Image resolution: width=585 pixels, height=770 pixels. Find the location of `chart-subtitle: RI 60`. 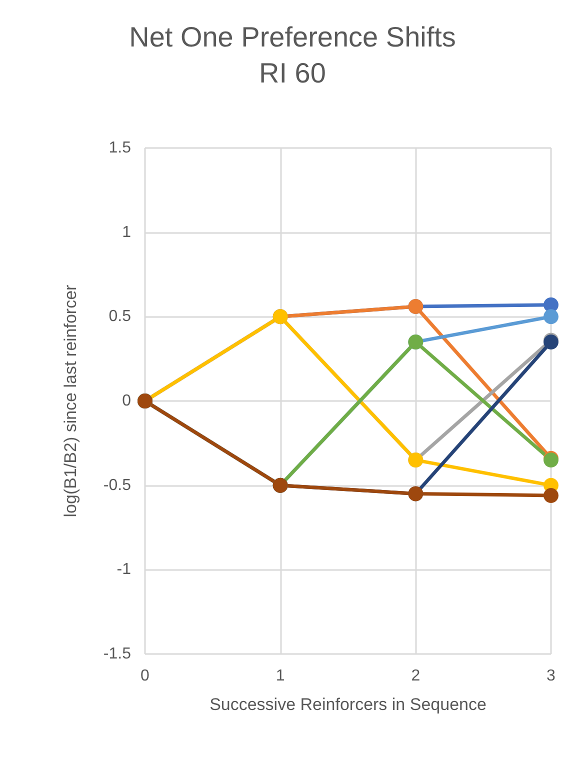

chart-subtitle: RI 60 is located at coordinates (292, 73).